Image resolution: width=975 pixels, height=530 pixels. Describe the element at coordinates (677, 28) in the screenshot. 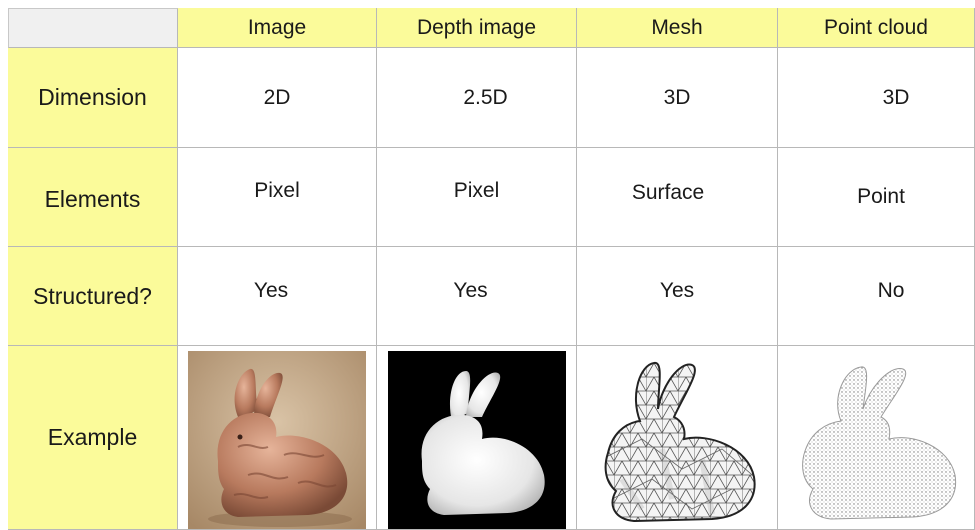

I see `col-header-mesh: Mesh` at that location.